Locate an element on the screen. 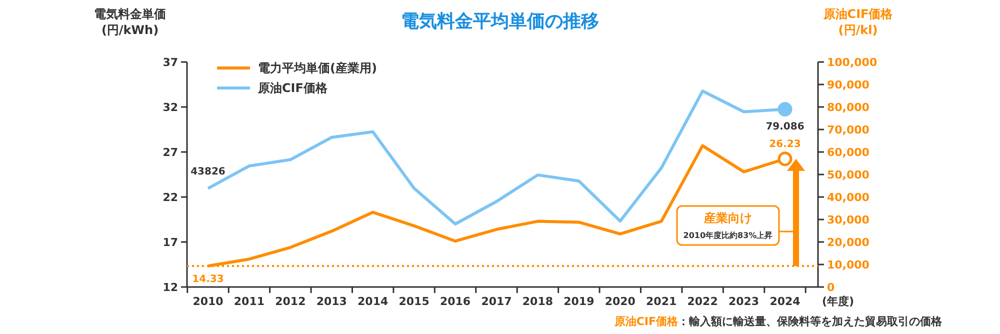 The height and width of the screenshot is (334, 1000). x-tick-label: 2024 is located at coordinates (785, 301).